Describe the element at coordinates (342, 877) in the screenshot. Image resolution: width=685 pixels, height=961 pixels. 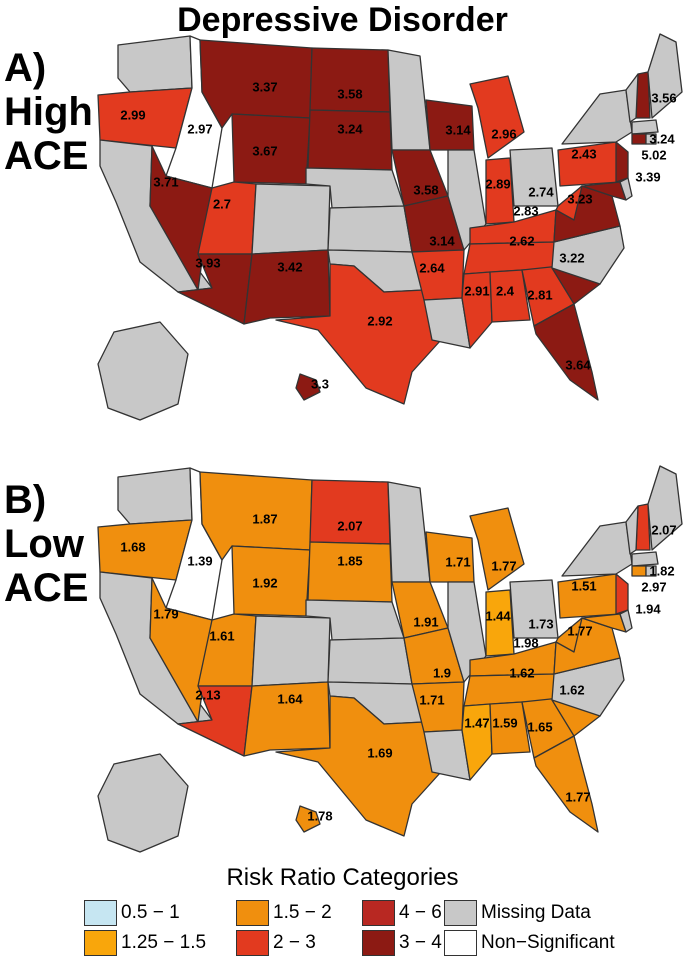
I see `legend-title: Risk Ratio Categories` at that location.